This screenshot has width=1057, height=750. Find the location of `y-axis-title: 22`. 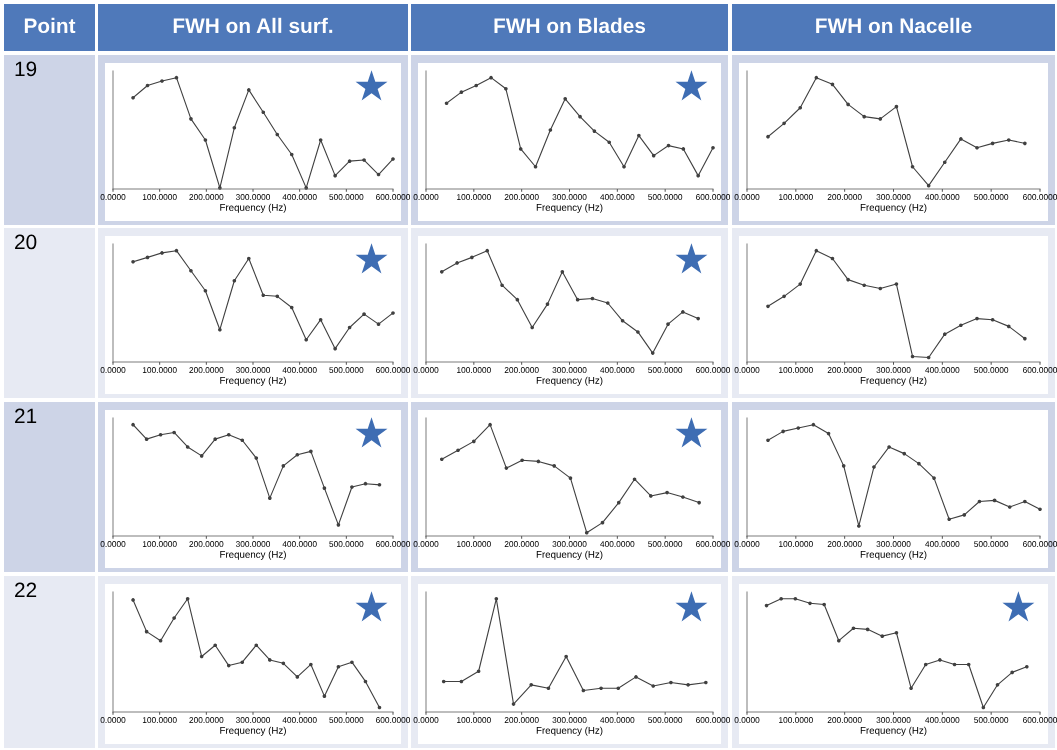

y-axis-title: 22 is located at coordinates (26, 590).